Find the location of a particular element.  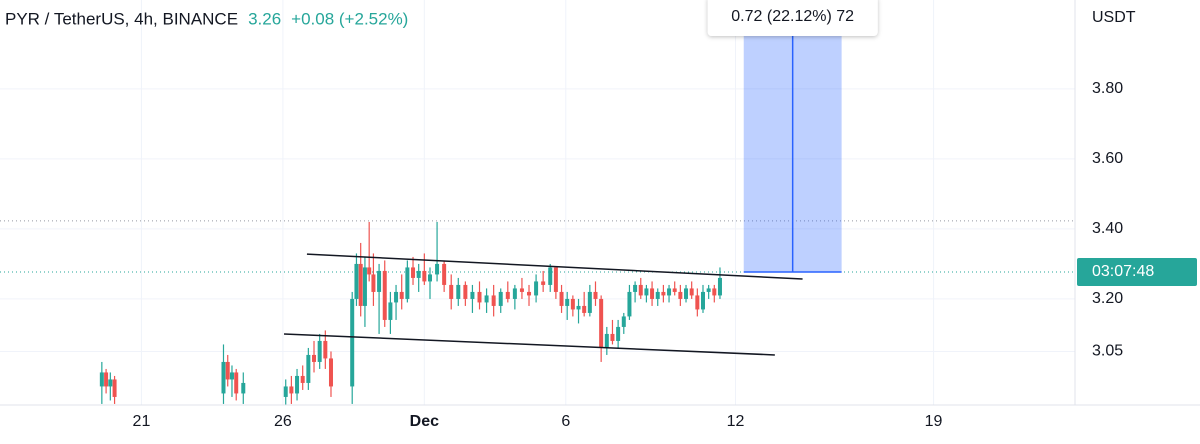

x-tick-label: 26 is located at coordinates (283, 421).